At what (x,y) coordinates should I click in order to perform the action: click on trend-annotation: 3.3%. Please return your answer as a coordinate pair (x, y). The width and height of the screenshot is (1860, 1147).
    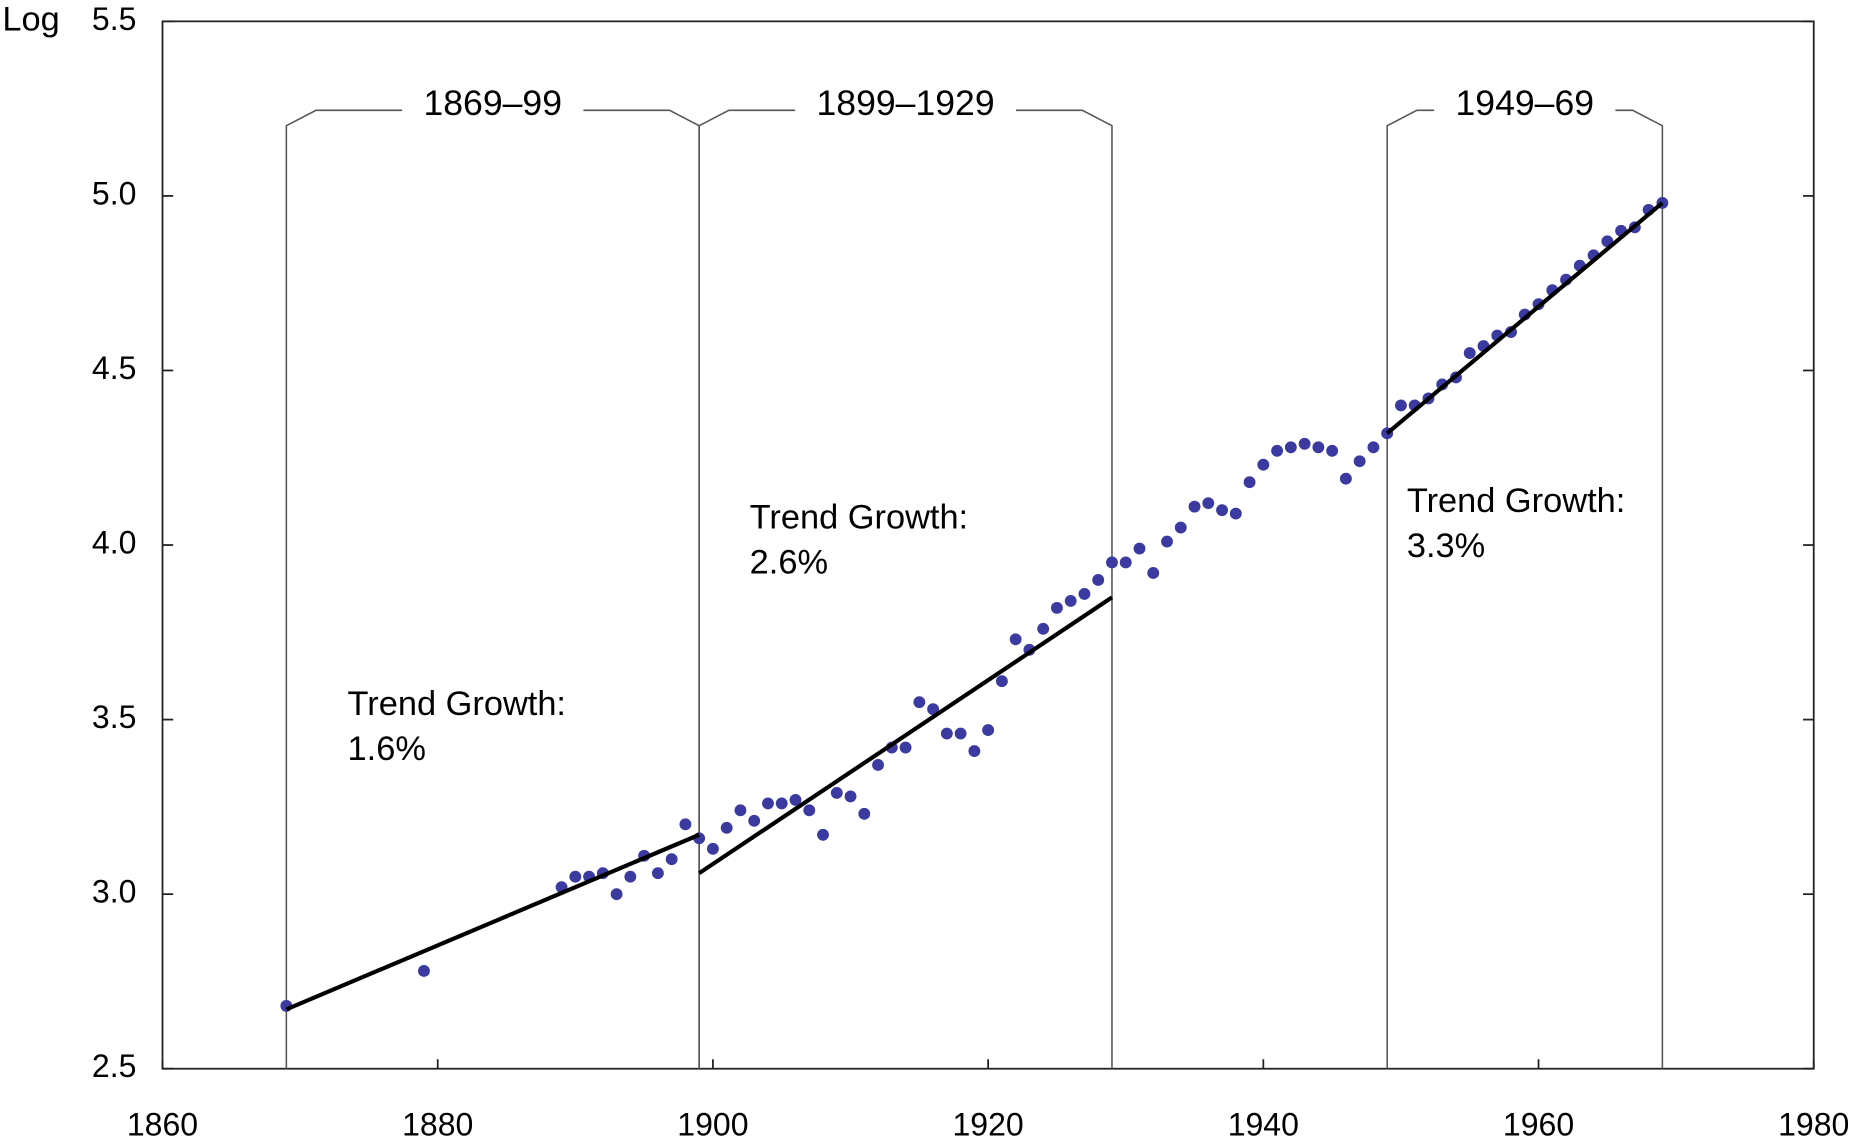
    Looking at the image, I should click on (1446, 546).